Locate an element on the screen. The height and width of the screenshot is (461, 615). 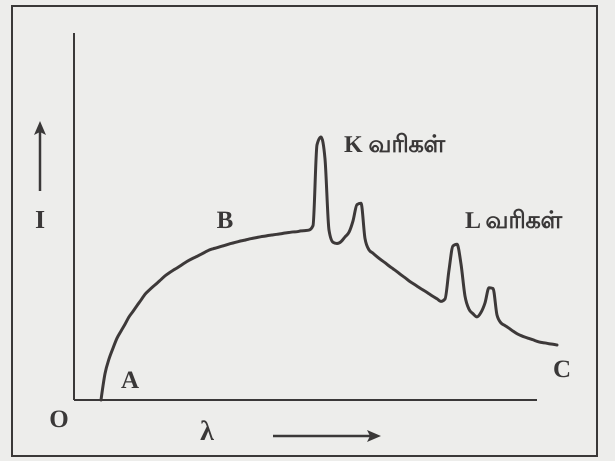
annotation: A is located at coordinates (130, 380).